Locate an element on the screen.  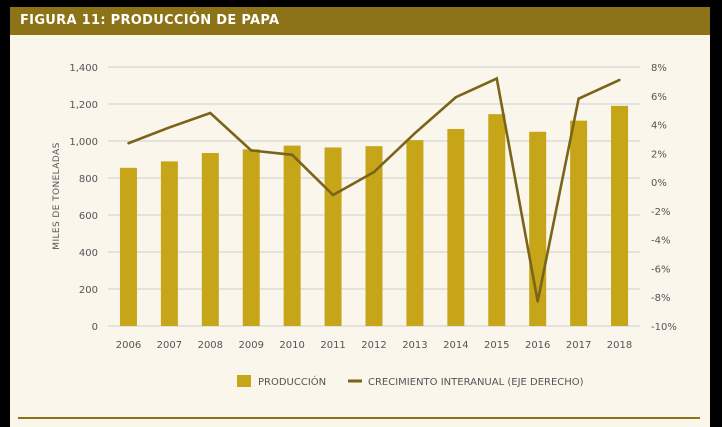
y2-tick-label: 2% is located at coordinates (659, 154).